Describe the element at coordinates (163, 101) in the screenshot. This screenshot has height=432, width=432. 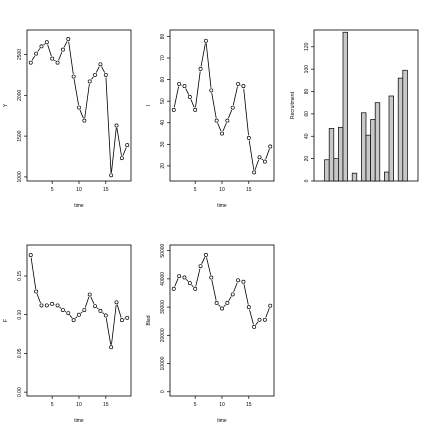
I see `y-tick-label: 50` at that location.